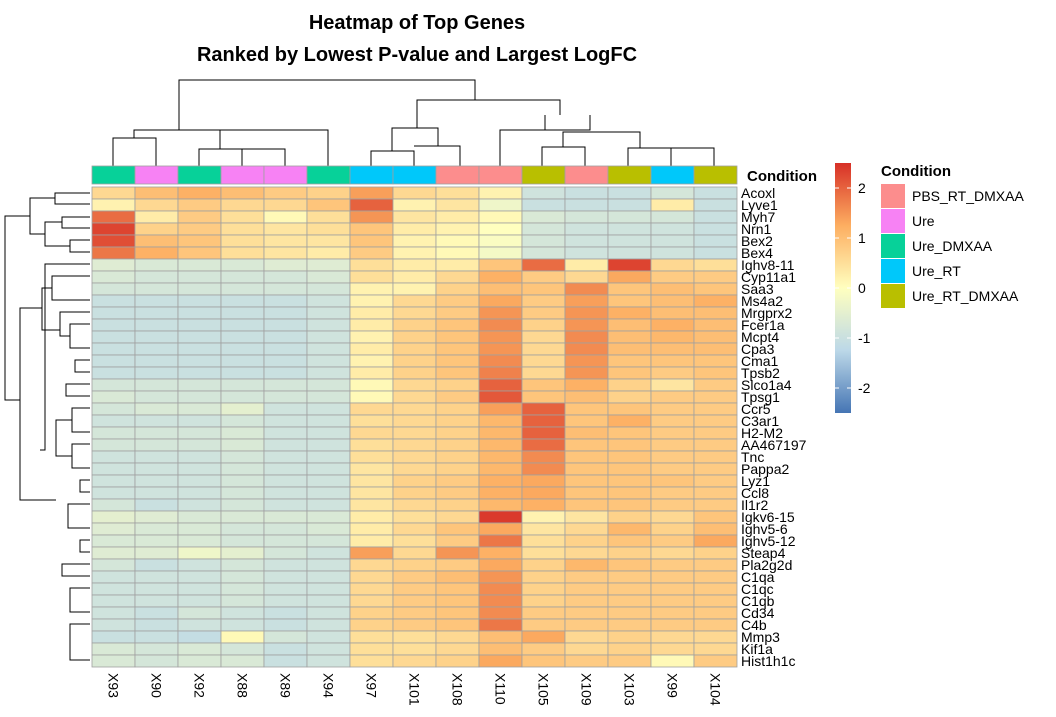 The height and width of the screenshot is (717, 1056). I want to click on row-label: Fcer1a, so click(763, 325).